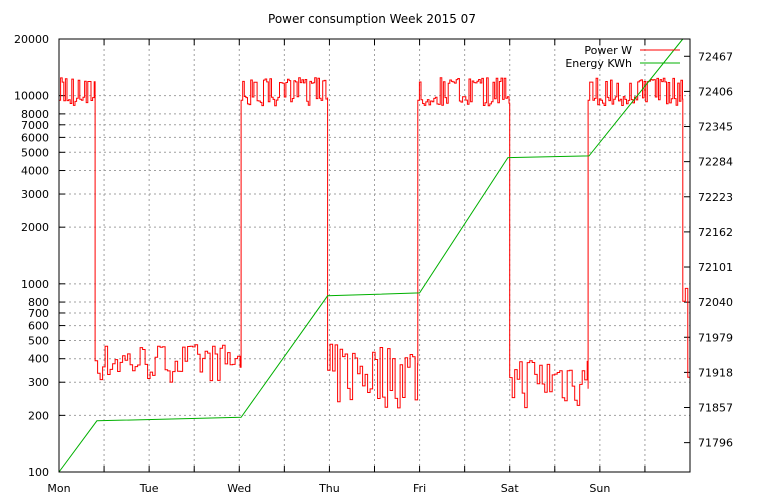  What do you see at coordinates (715, 408) in the screenshot?
I see `y-right-tick-label: 71857` at bounding box center [715, 408].